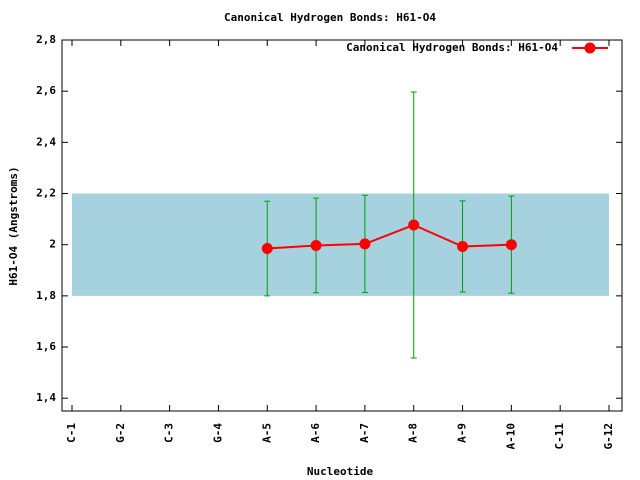 The height and width of the screenshot is (480, 640). I want to click on y-tick-label: 2, so click(52, 244).